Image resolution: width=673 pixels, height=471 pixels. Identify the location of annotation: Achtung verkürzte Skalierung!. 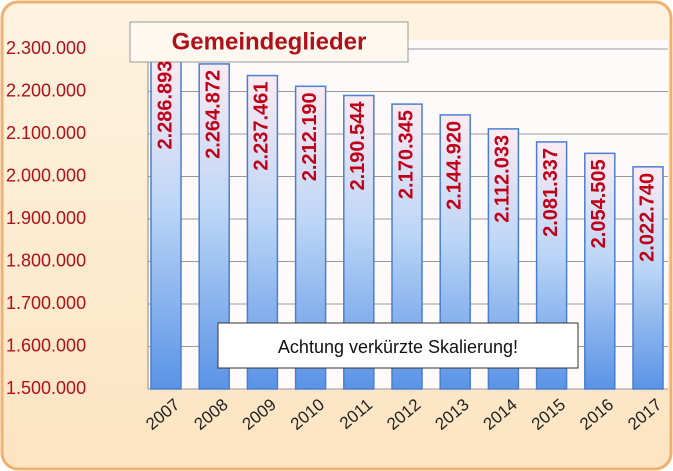
(398, 347).